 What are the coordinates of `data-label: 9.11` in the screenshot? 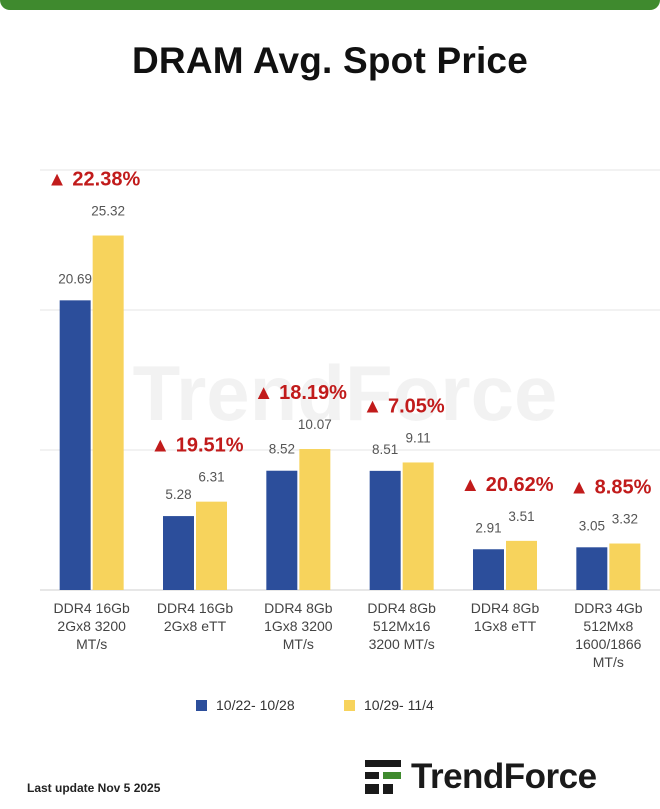 It's located at (418, 437).